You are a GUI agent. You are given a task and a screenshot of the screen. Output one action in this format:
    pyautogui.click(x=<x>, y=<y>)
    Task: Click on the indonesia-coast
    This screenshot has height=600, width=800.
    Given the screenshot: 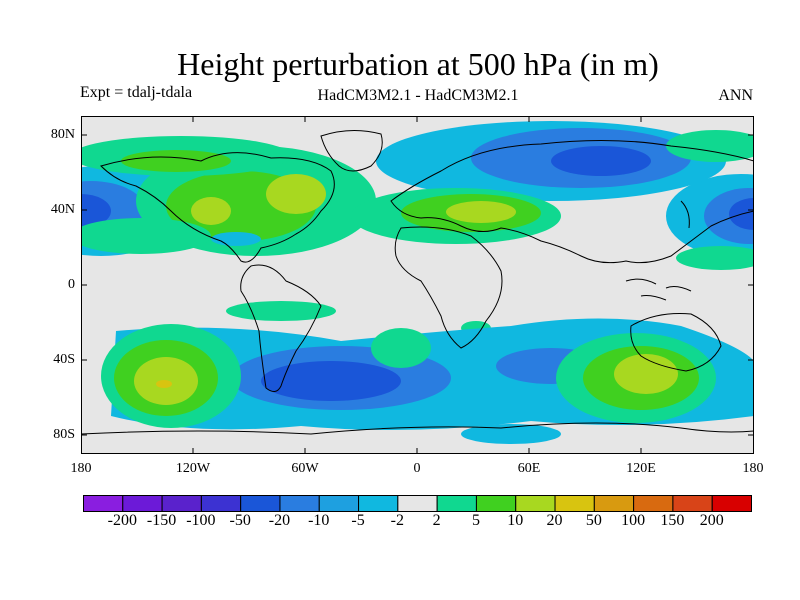 What is the action you would take?
    pyautogui.click(x=658, y=289)
    